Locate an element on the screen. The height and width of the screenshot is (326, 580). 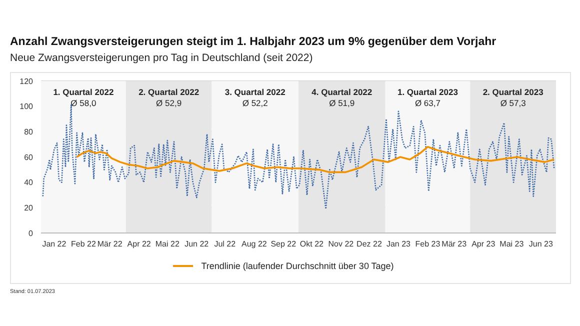
y-tick-label: 0 is located at coordinates (31, 233).